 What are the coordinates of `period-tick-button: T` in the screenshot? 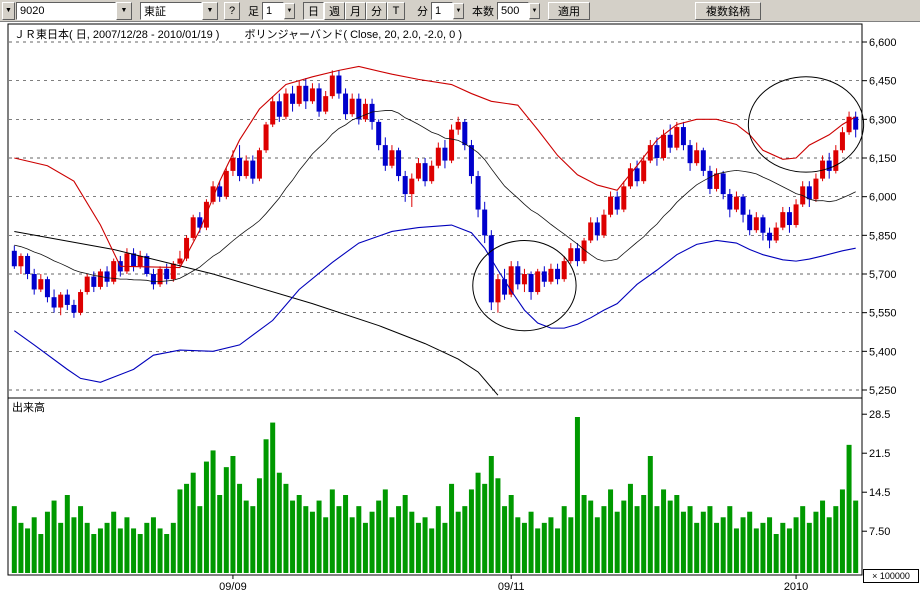 It's located at (396, 10).